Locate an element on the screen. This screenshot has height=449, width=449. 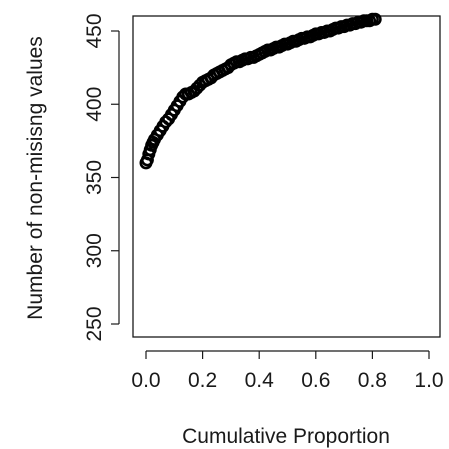
x-axis: 0.0 0.2 0.4 0.6 0.8 1.0 is located at coordinates (287, 371).